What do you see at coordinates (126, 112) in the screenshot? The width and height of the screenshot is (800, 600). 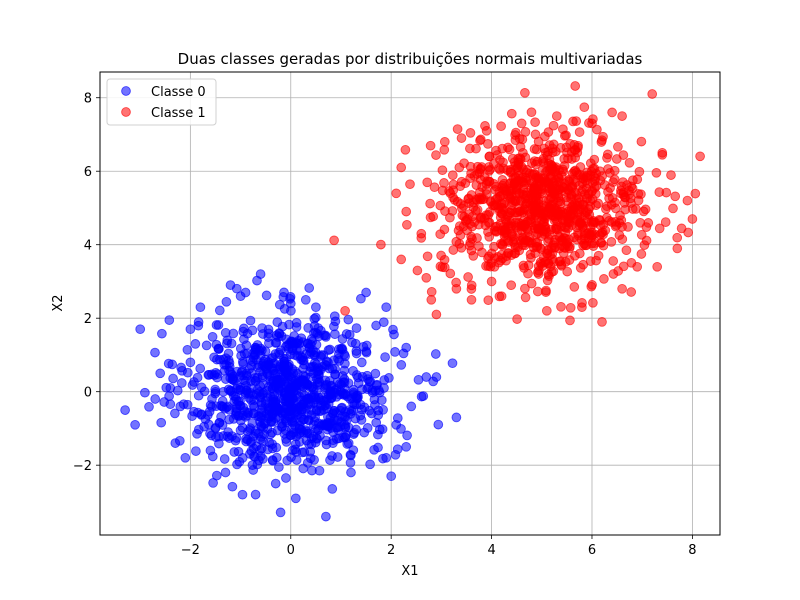 I see `legend-marker` at bounding box center [126, 112].